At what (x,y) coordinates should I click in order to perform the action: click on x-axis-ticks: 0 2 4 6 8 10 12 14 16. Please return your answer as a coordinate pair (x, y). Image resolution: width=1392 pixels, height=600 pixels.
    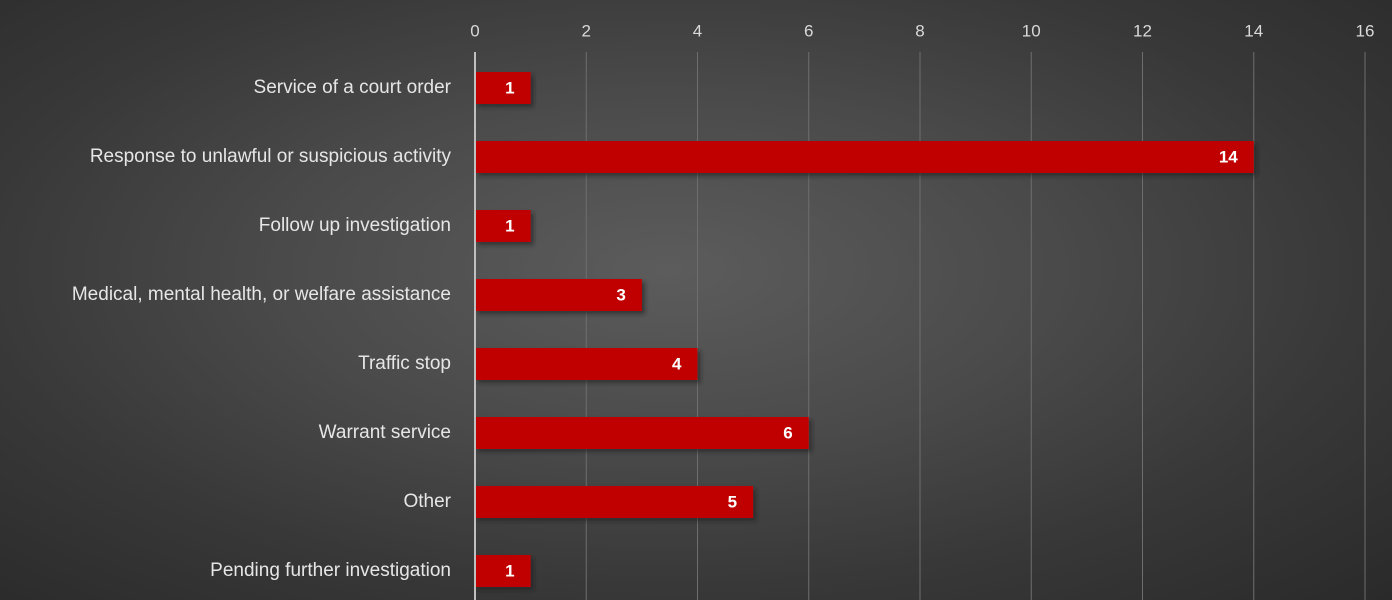
    Looking at the image, I should click on (922, 30).